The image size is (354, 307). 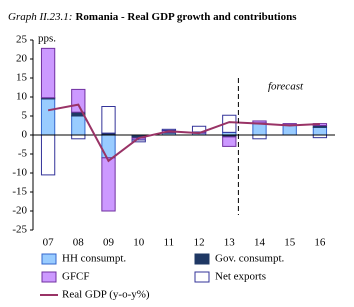 I want to click on x-tick-label: 11, so click(x=169, y=243).